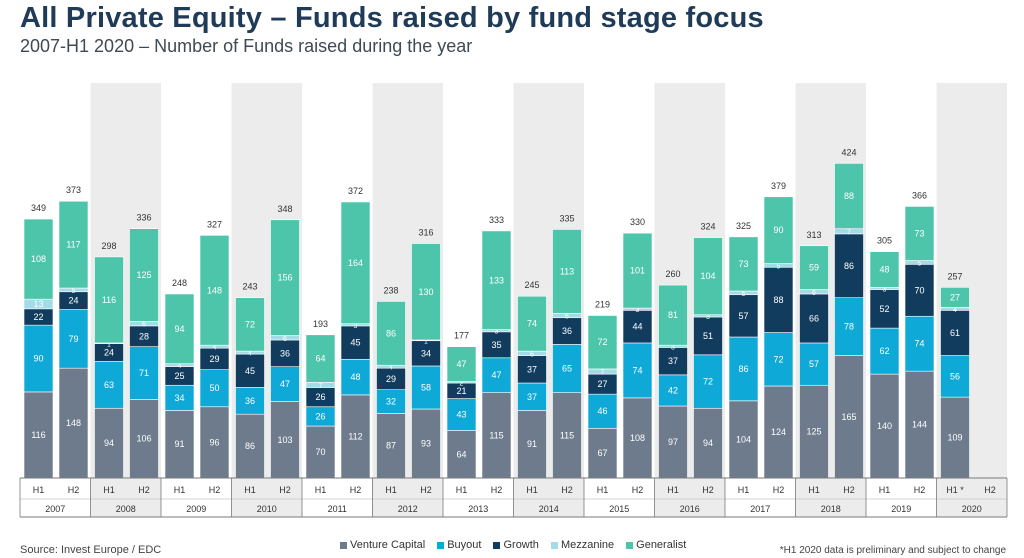 The height and width of the screenshot is (558, 1024). Describe the element at coordinates (778, 186) in the screenshot. I see `total-label: 379` at that location.